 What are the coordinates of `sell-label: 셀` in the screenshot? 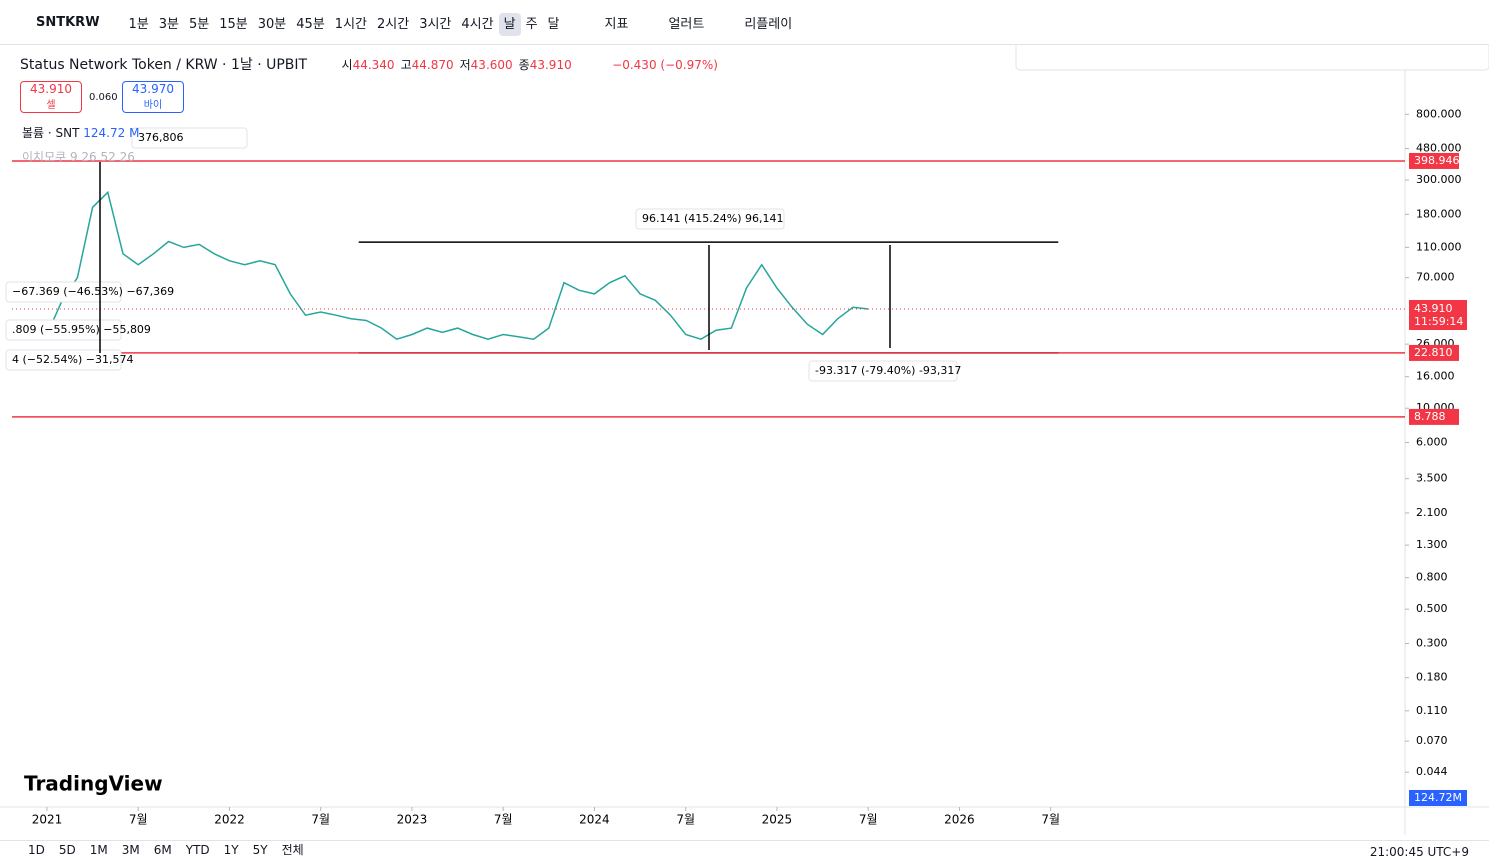 It's located at (51, 105).